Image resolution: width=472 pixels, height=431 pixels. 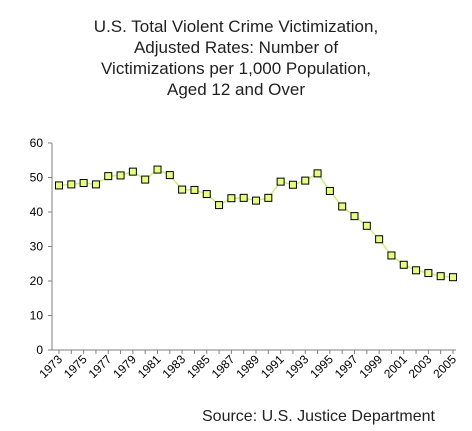 I want to click on chart-title-line-2: Adjusted Rates: Number of, so click(x=236, y=47).